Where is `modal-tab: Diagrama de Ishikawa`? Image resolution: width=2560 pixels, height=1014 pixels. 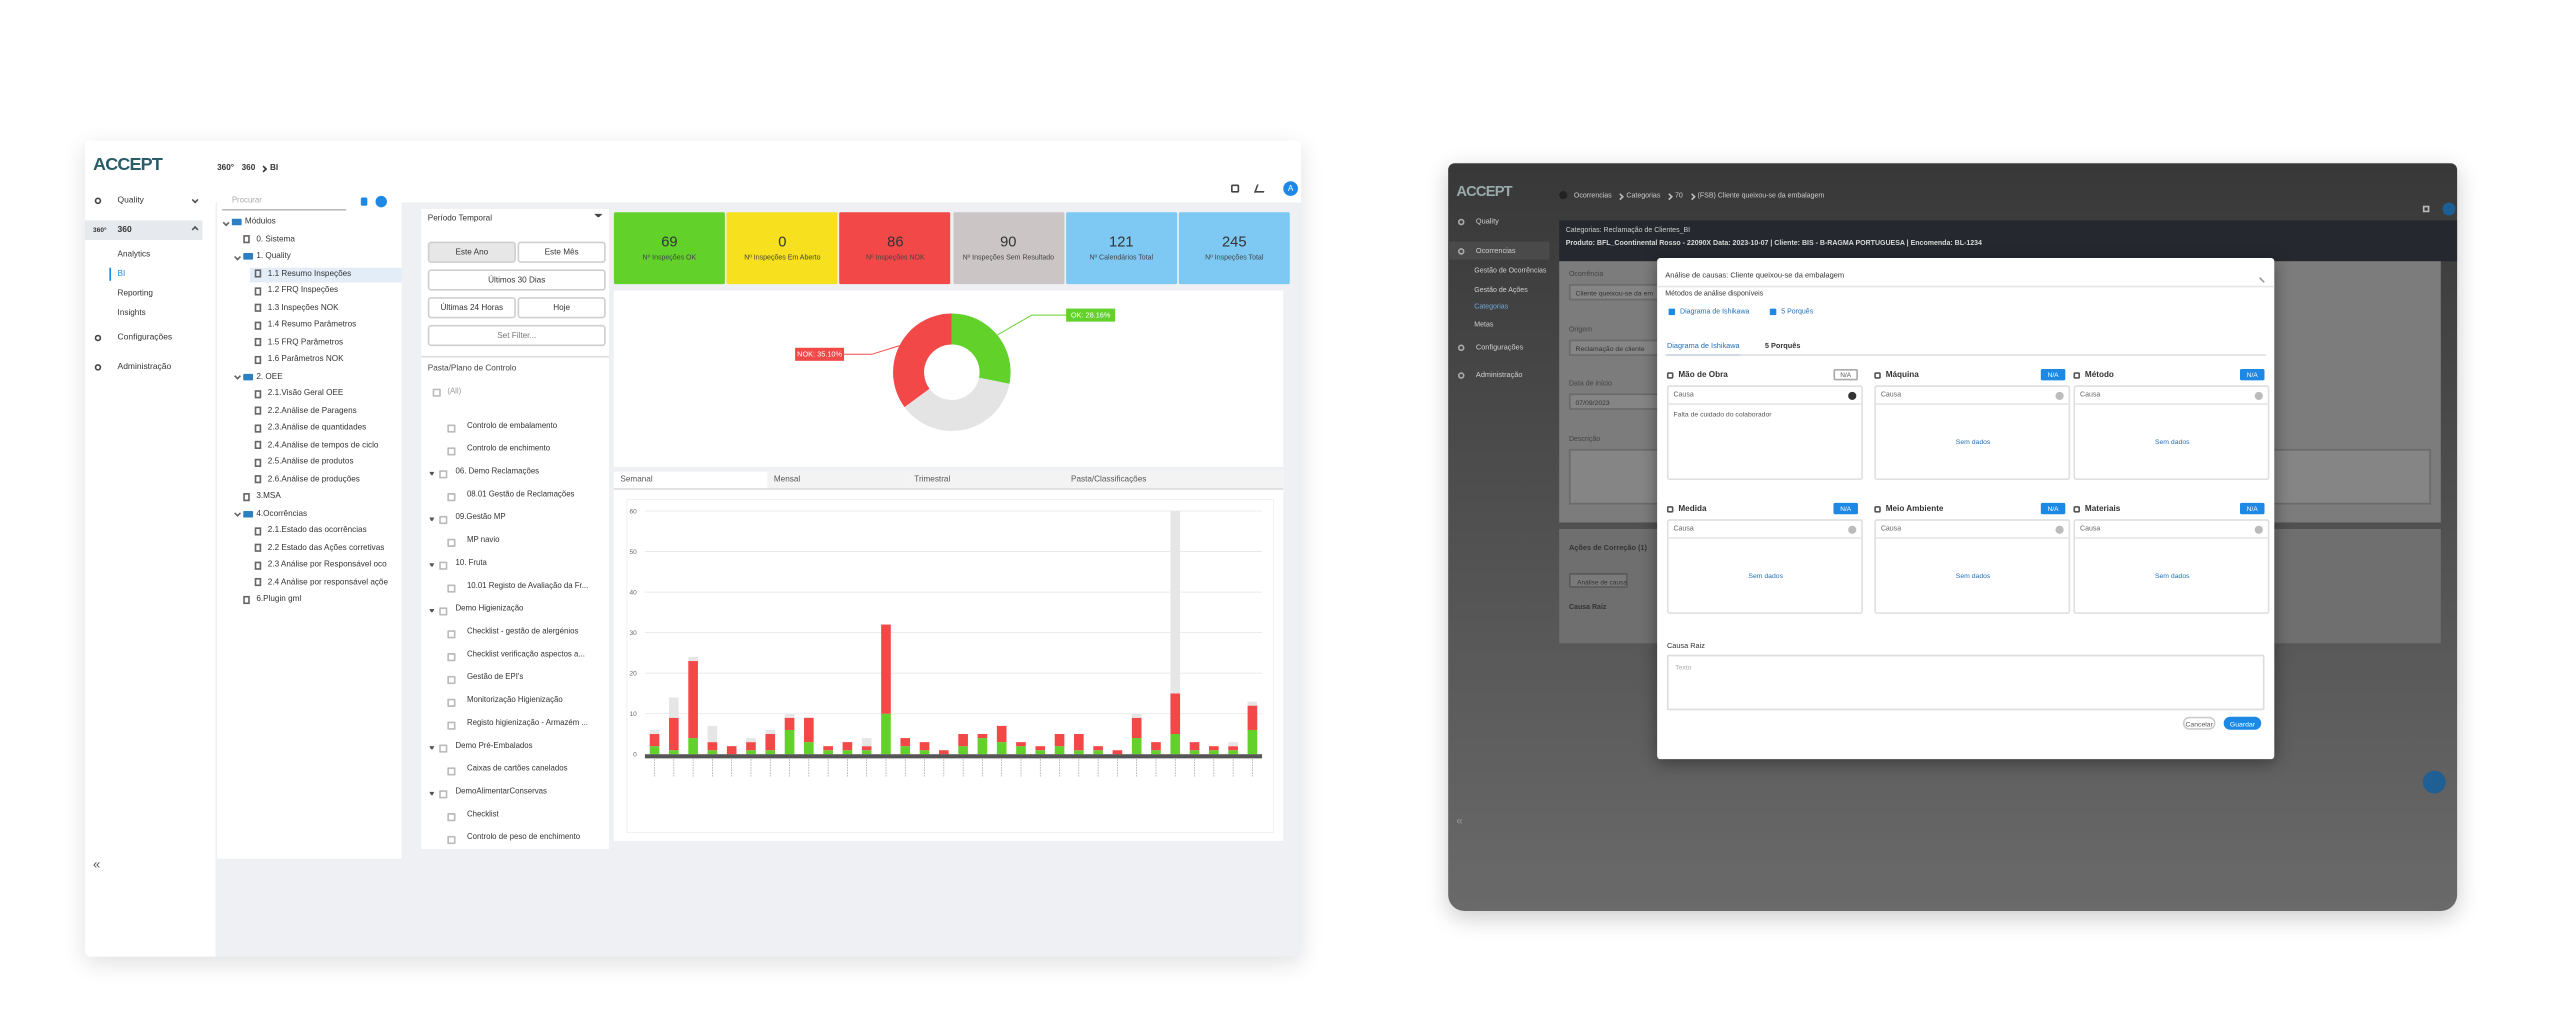
modal-tab: Diagrama de Ishikawa is located at coordinates (1703, 349).